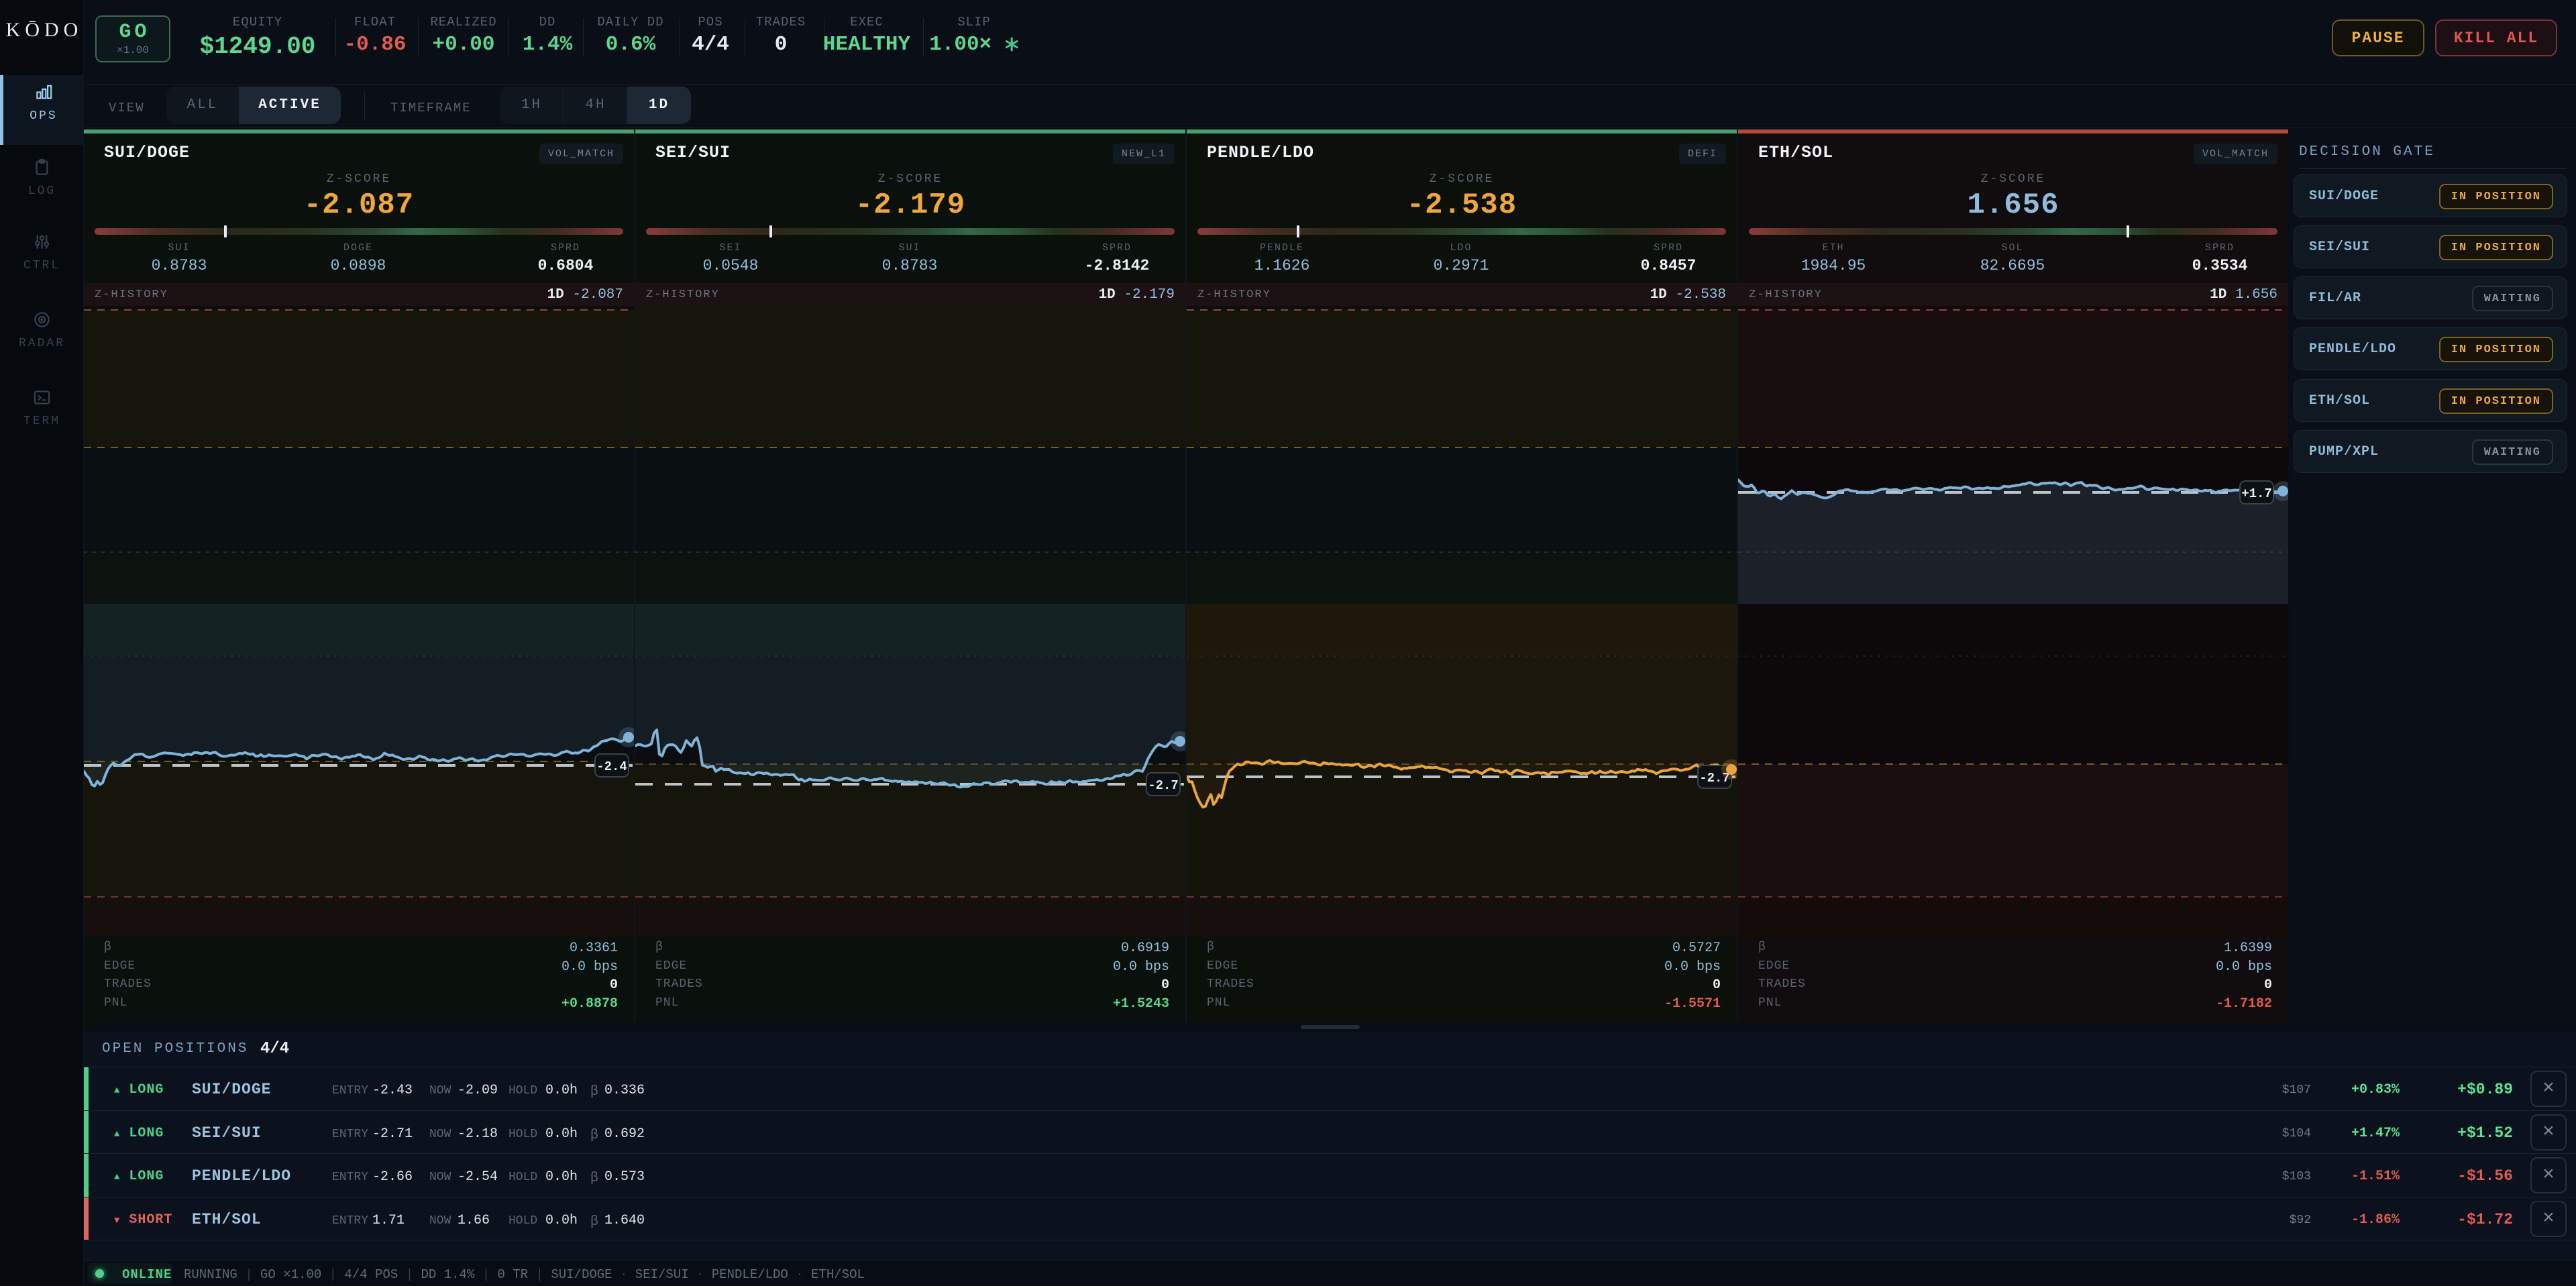 Image resolution: width=2576 pixels, height=1286 pixels. What do you see at coordinates (2256, 494) in the screenshot?
I see `svg-text: +1.7` at bounding box center [2256, 494].